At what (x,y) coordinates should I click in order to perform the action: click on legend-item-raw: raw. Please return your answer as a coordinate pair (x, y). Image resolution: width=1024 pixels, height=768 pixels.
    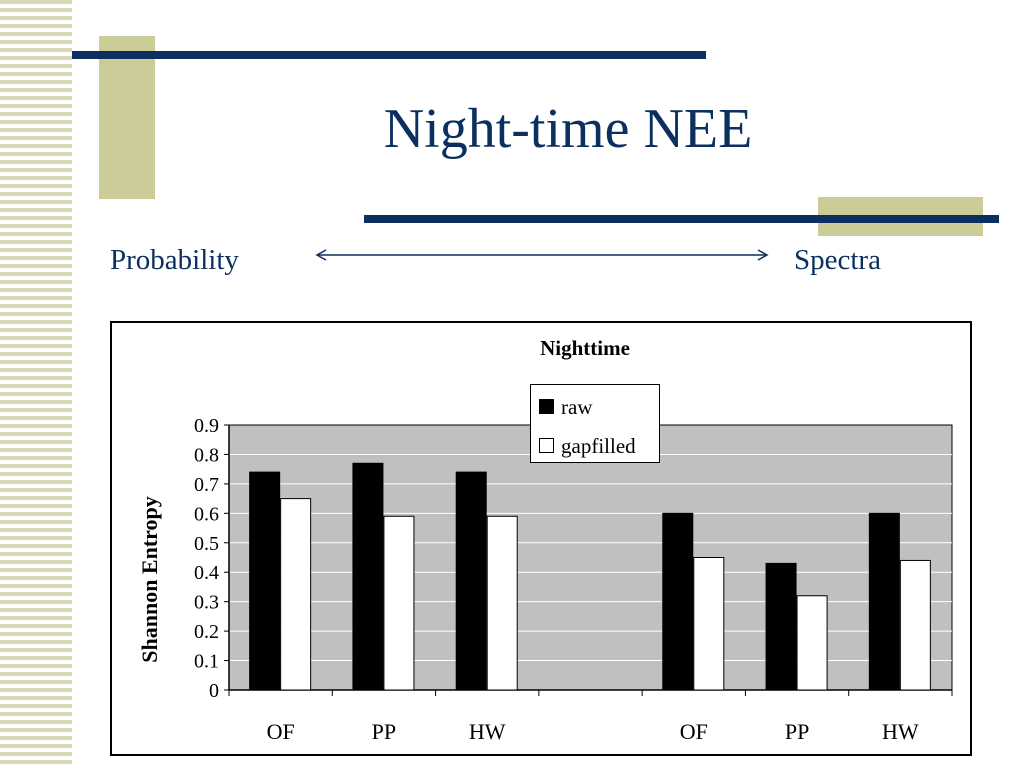
    Looking at the image, I should click on (565, 407).